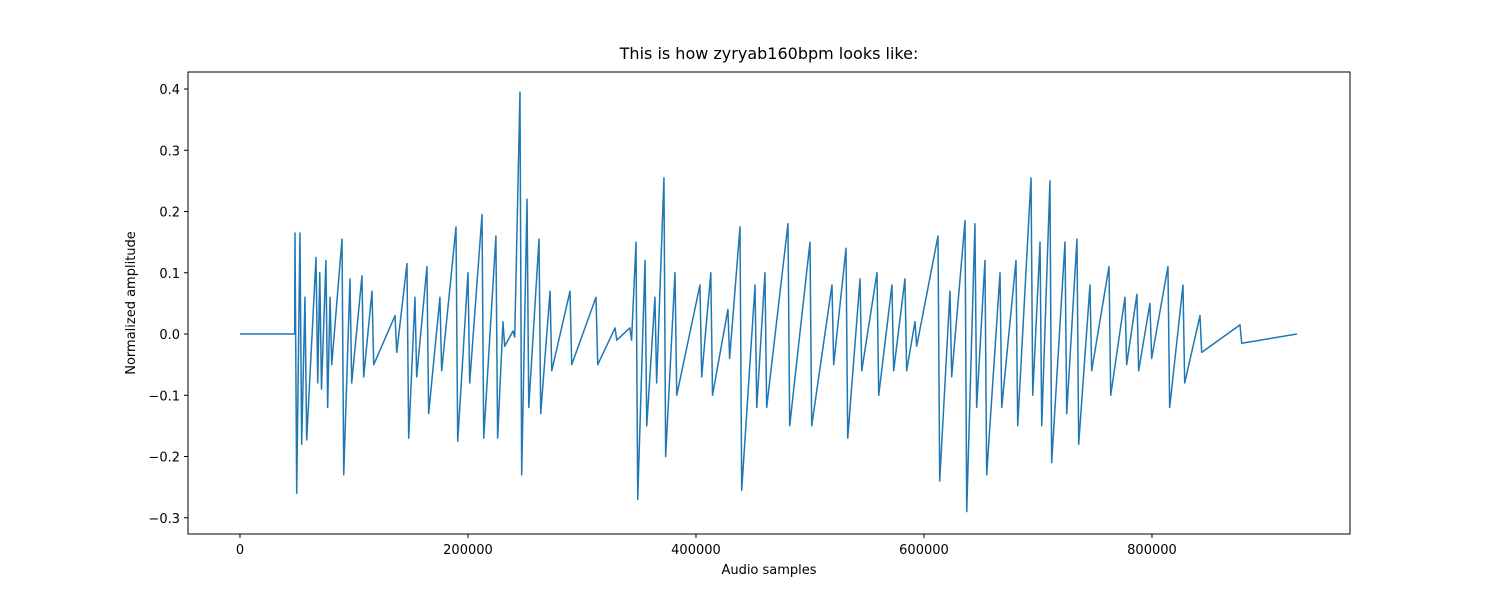 This screenshot has width=1500, height=600. I want to click on y-tick-label: 0.2, so click(169, 213).